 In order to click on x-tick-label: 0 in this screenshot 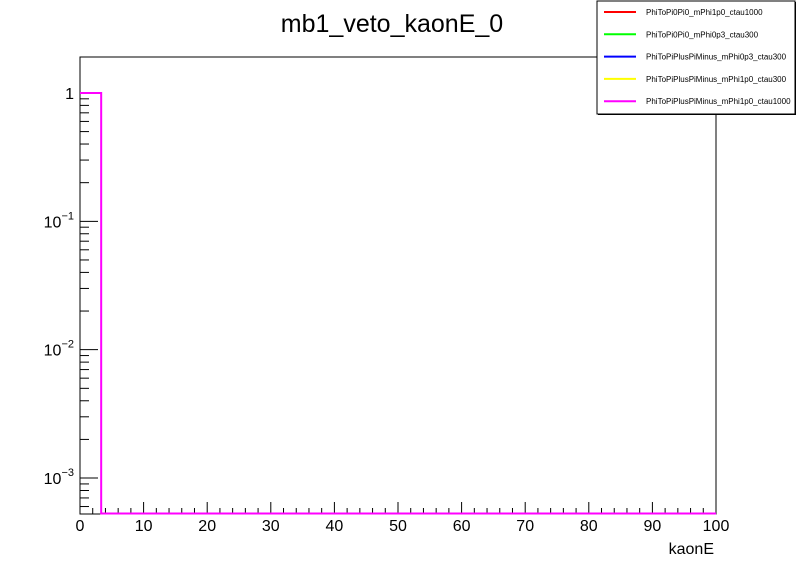, I will do `click(80, 526)`.